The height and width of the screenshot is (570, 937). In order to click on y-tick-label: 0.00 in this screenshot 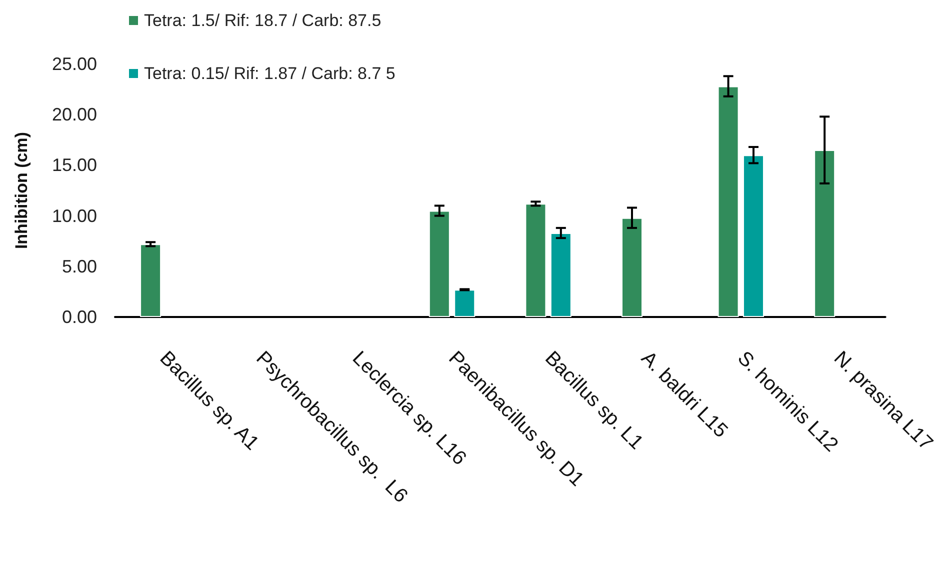, I will do `click(79, 317)`.